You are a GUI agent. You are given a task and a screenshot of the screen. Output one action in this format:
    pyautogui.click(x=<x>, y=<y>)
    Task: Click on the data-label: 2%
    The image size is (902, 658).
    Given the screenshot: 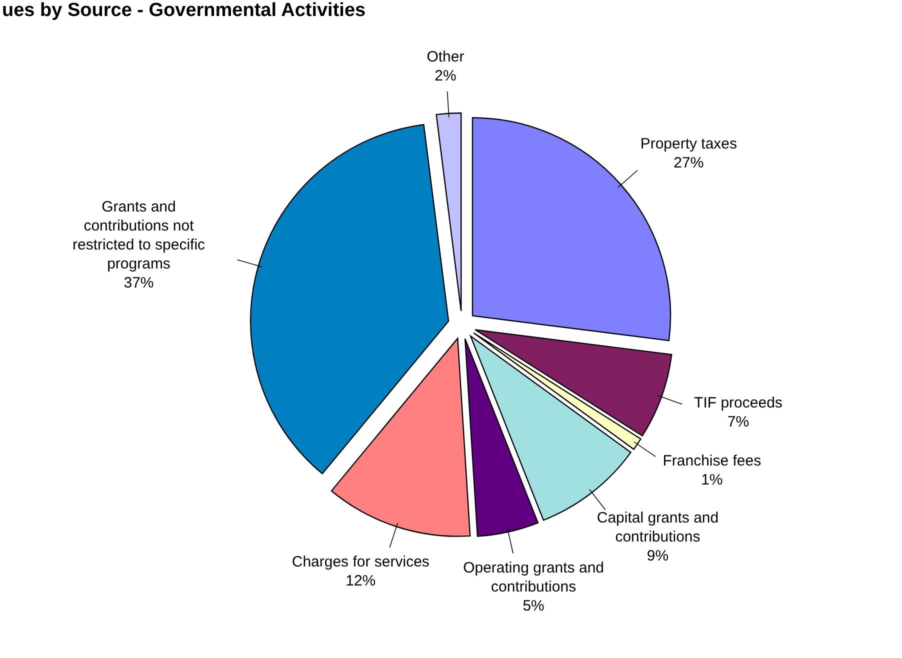 What is the action you would take?
    pyautogui.click(x=445, y=76)
    